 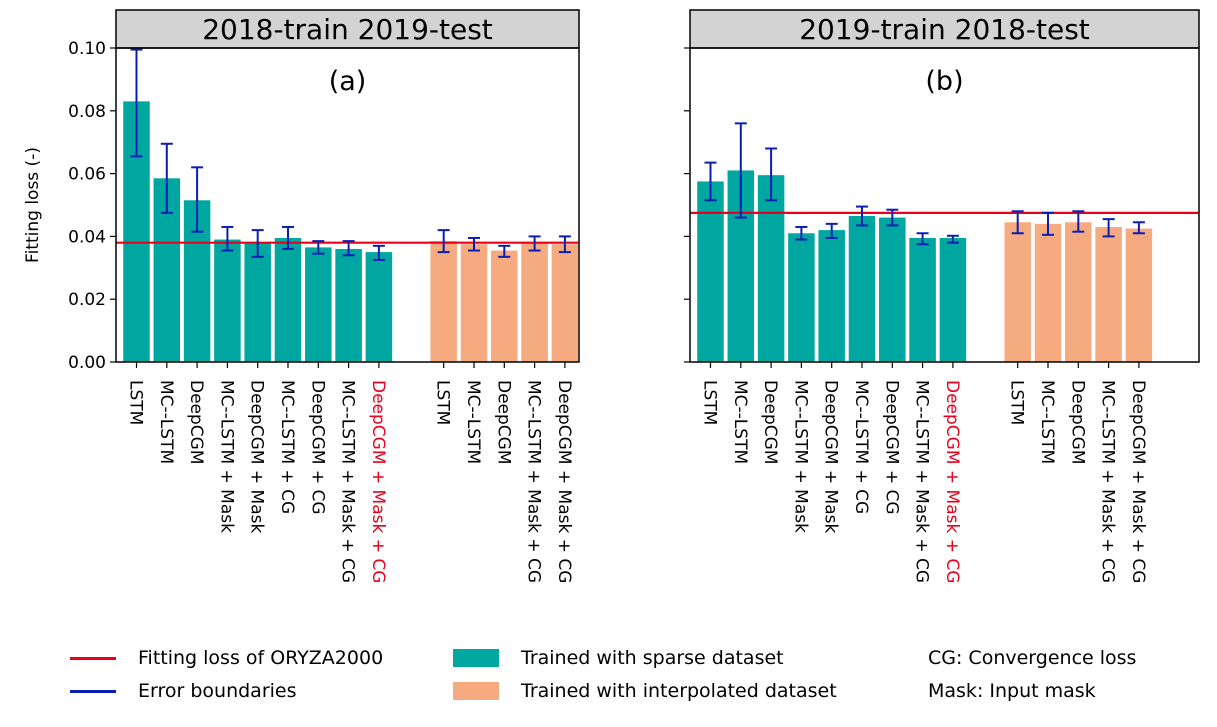 I want to click on legend-item-interpolated: Trained with interpolated dataset, so click(x=645, y=691).